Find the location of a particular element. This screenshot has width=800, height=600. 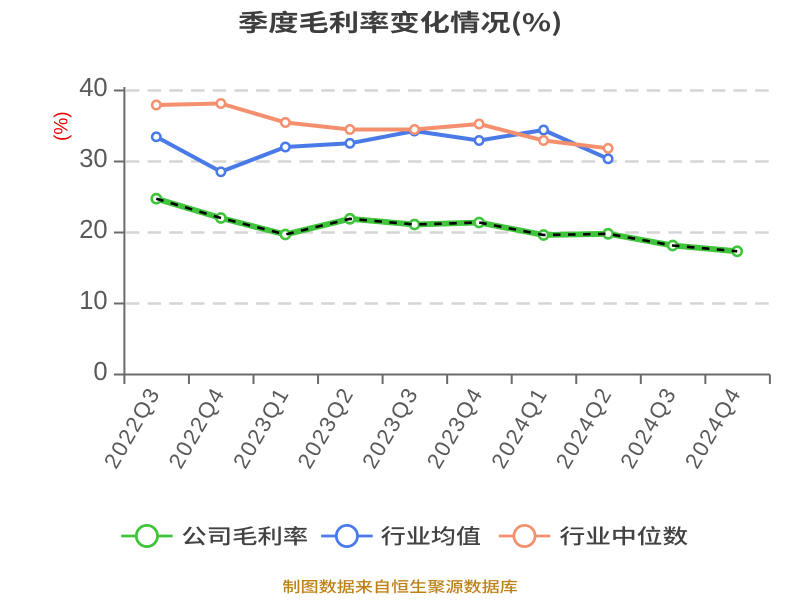

svg-text: 30 is located at coordinates (93, 159).